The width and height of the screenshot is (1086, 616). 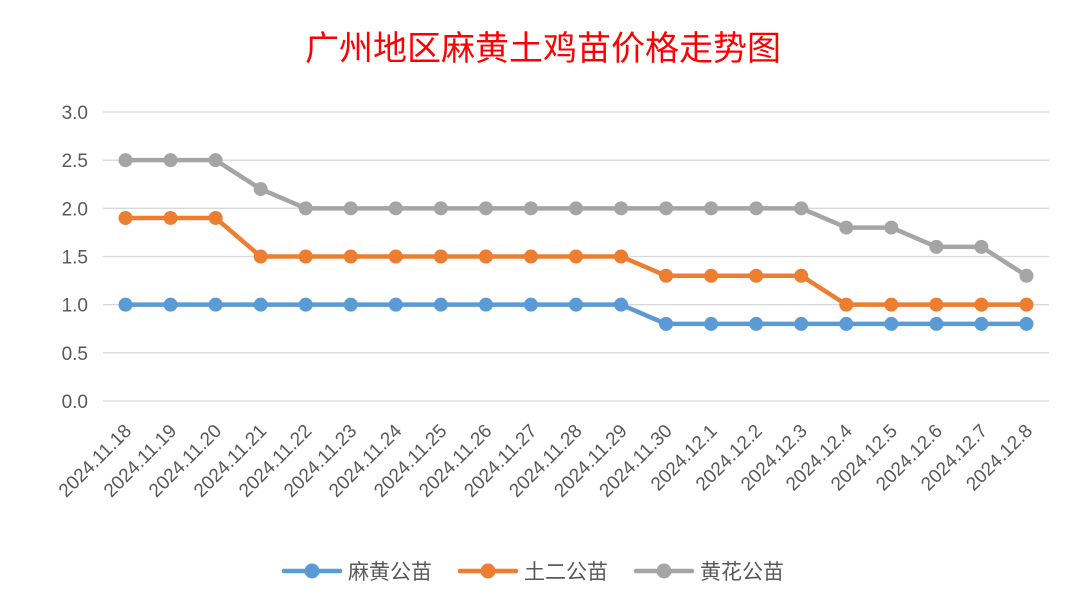 What do you see at coordinates (75, 306) in the screenshot?
I see `y-tick-label: 1.0` at bounding box center [75, 306].